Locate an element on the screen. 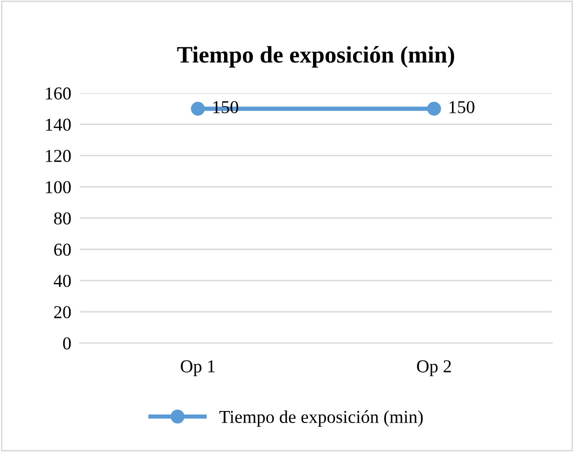 The image size is (574, 452). data-label: 150 is located at coordinates (462, 107).